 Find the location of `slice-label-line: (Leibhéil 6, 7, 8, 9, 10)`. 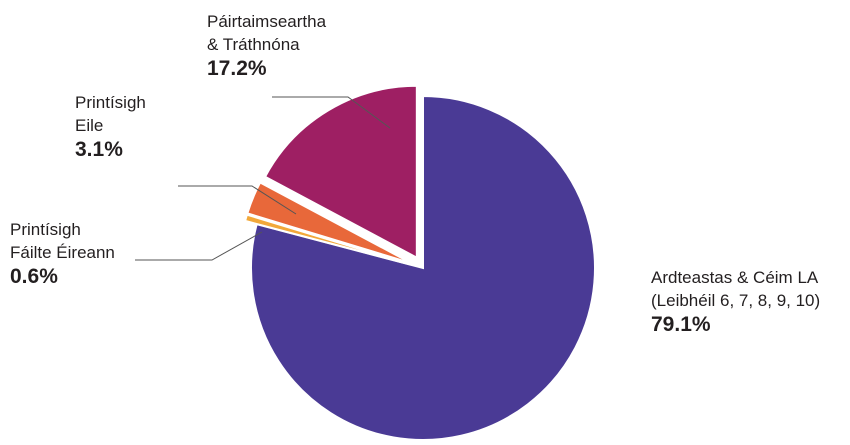

slice-label-line: (Leibhéil 6, 7, 8, 9, 10) is located at coordinates (735, 300).